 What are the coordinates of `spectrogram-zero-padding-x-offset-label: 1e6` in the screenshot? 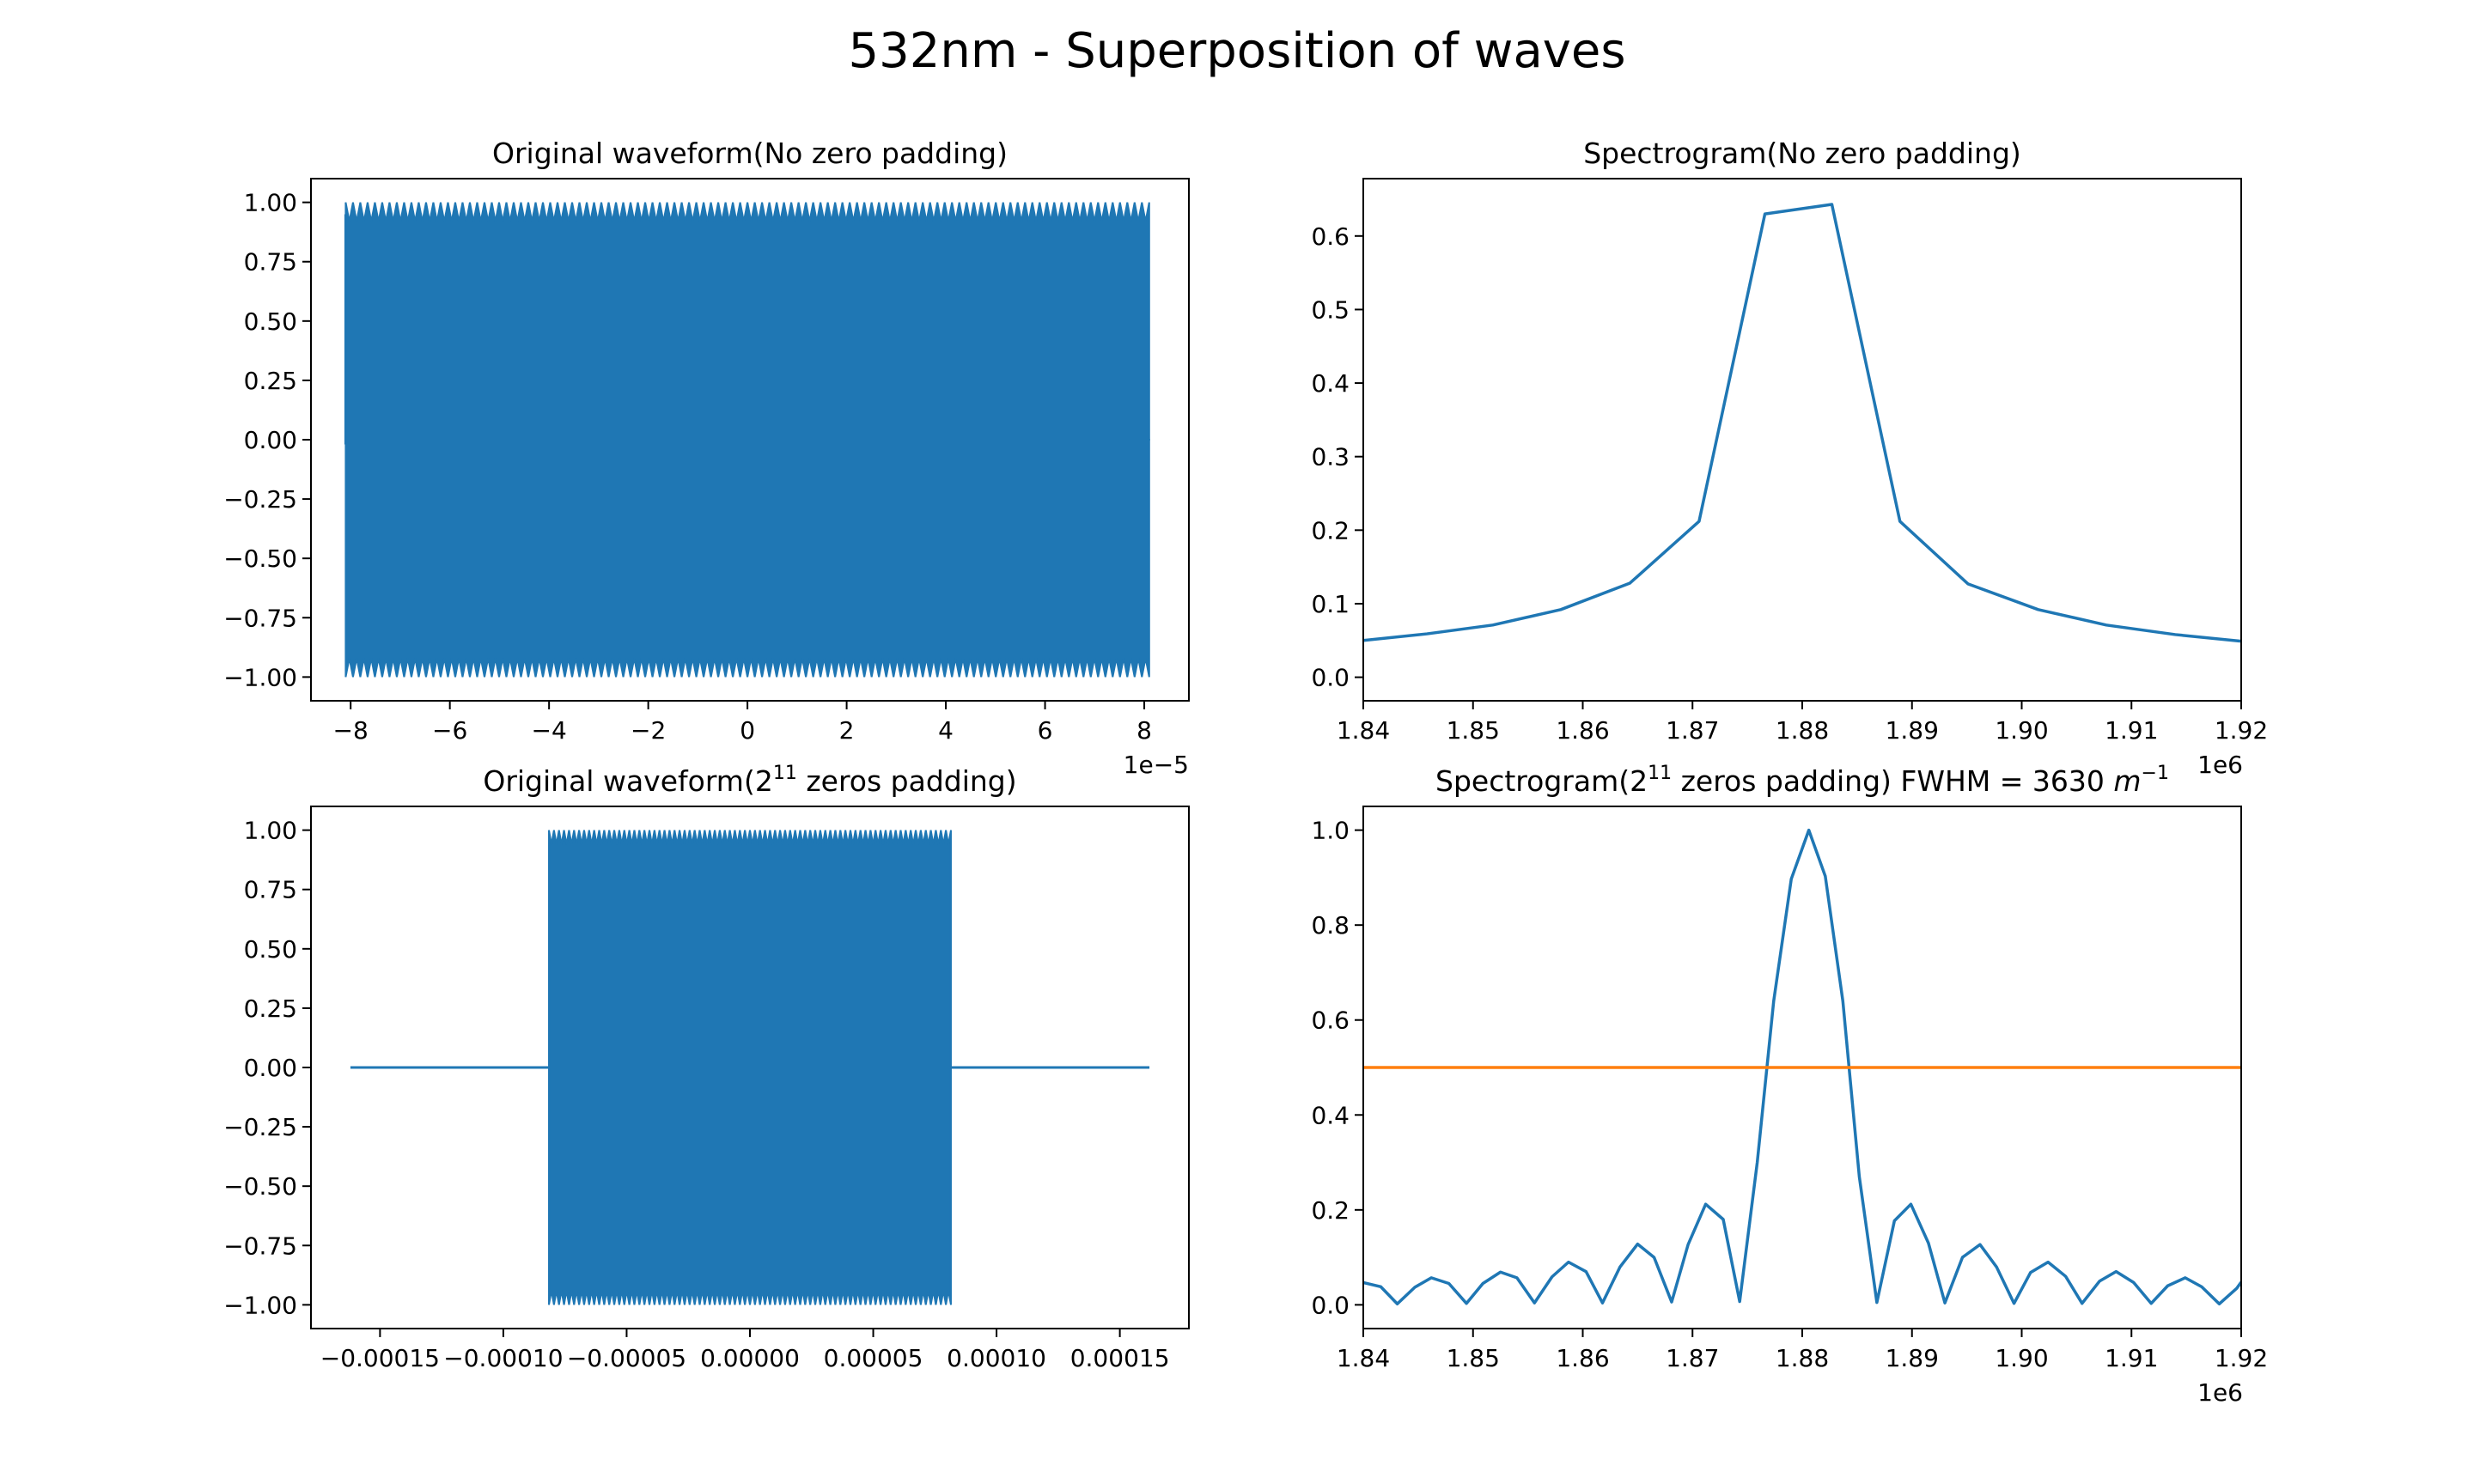 It's located at (2220, 1392).